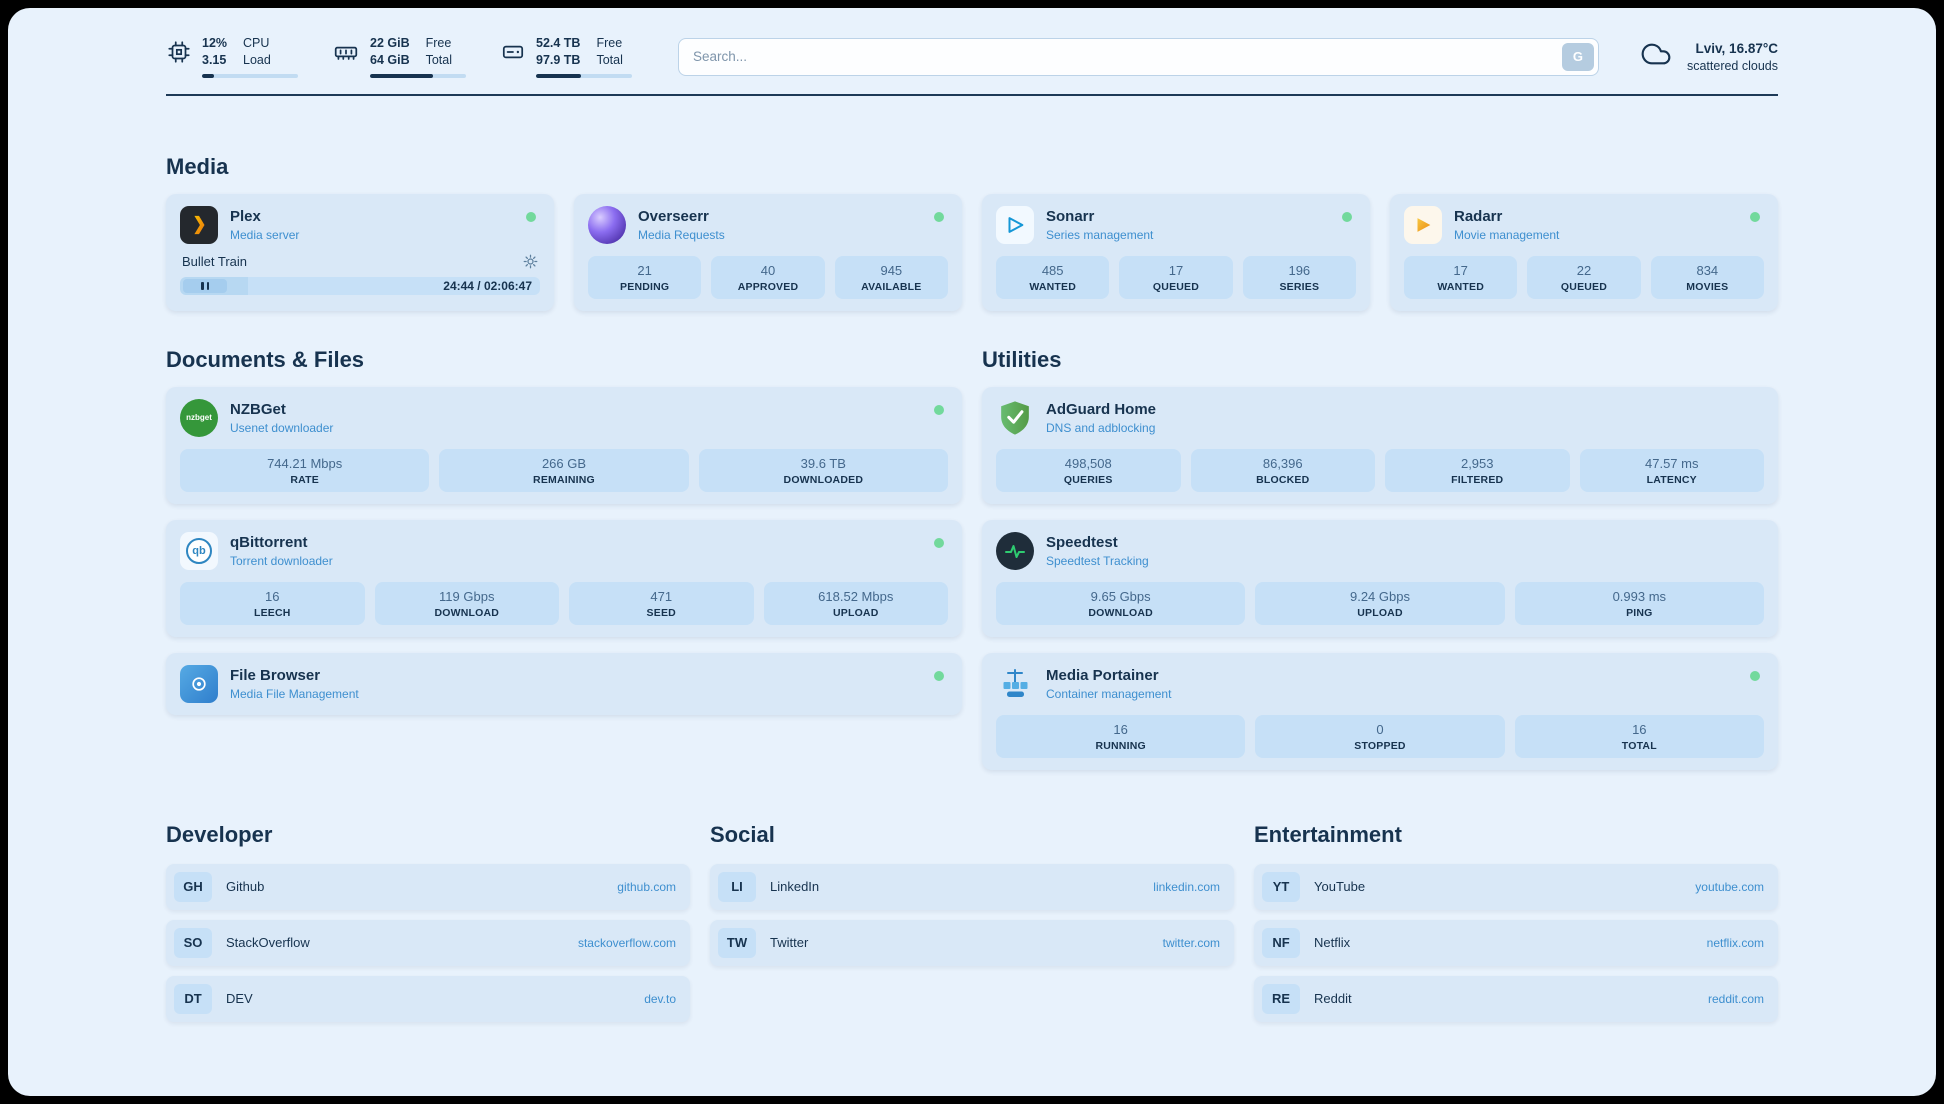 This screenshot has height=1104, width=1944. I want to click on radarr-icon, so click(1423, 224).